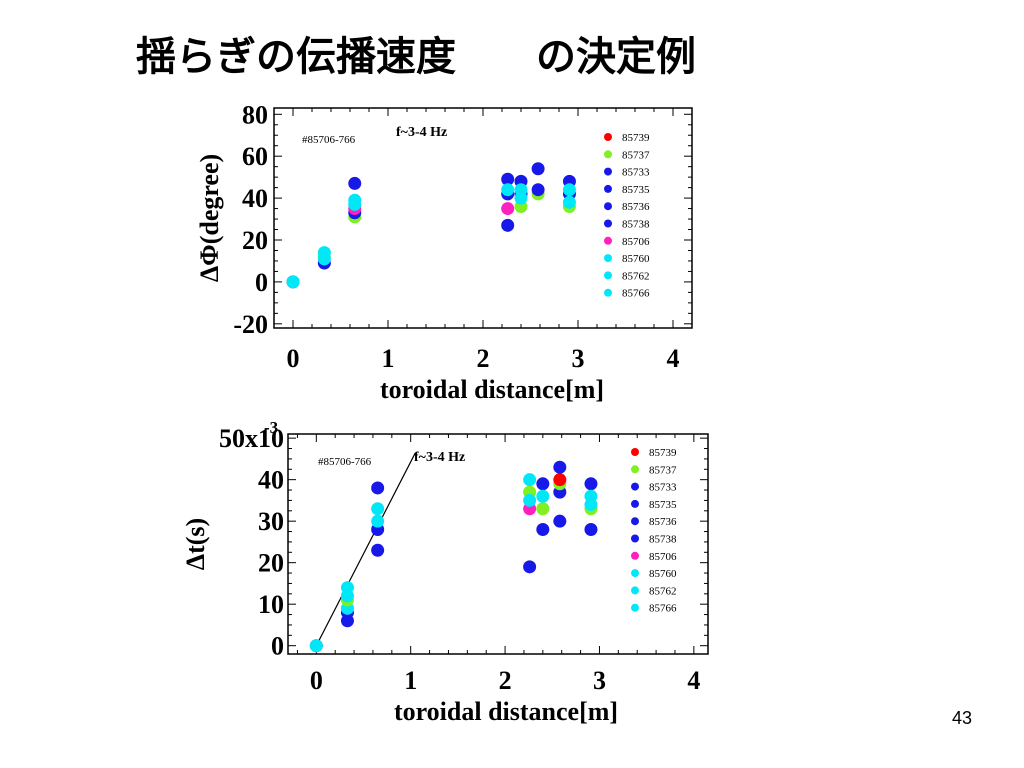 The image size is (1024, 768). Describe the element at coordinates (636, 294) in the screenshot. I see `legend-label: 85766` at that location.